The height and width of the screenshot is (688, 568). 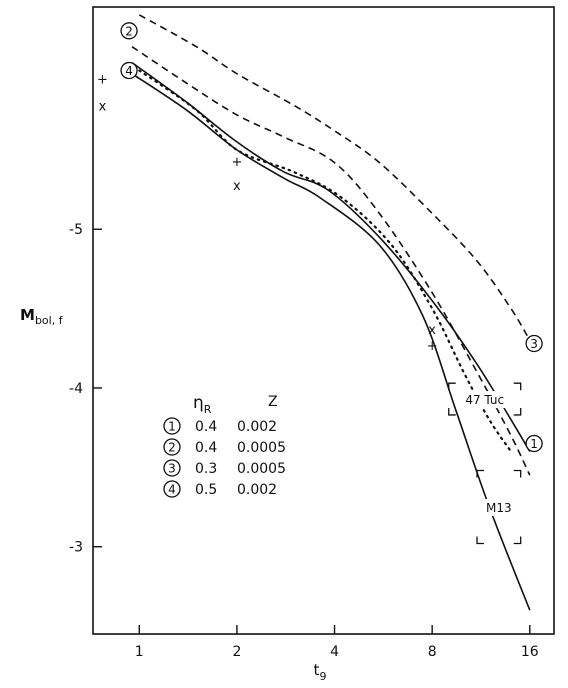 I want to click on legend-symbol-label: 2, so click(x=172, y=448).